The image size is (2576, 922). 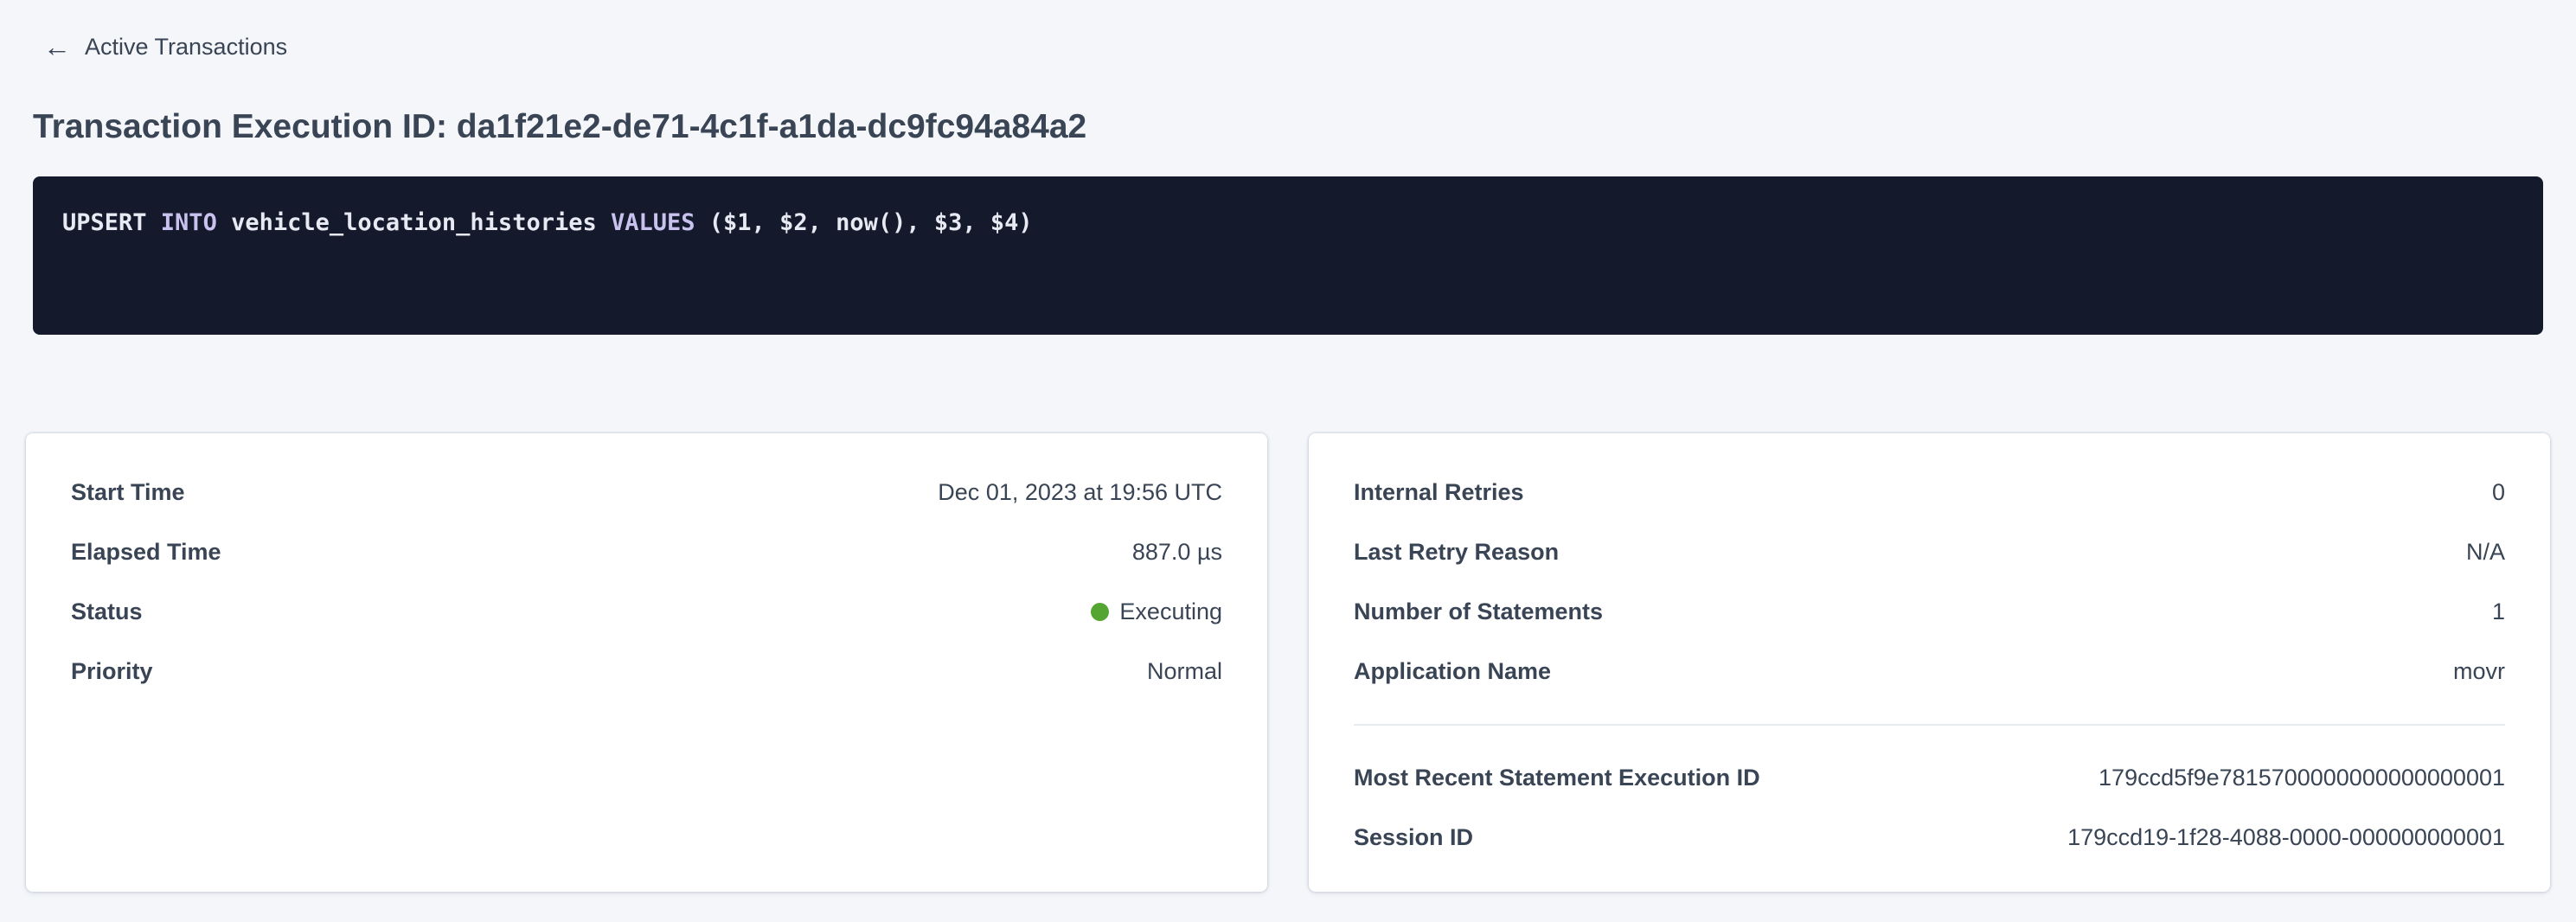 What do you see at coordinates (2498, 611) in the screenshot?
I see `number-of-statements-value: 1` at bounding box center [2498, 611].